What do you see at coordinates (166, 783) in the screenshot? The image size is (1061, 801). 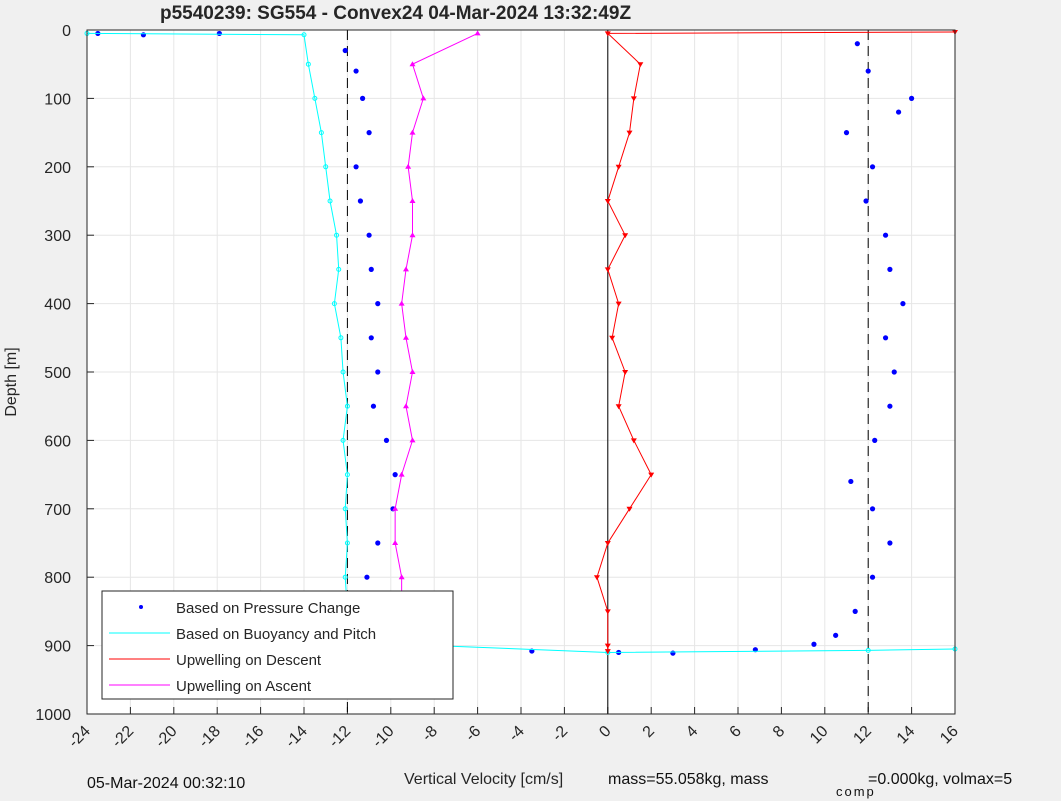 I see `timestamp: 05-Mar-2024 00:32:10` at bounding box center [166, 783].